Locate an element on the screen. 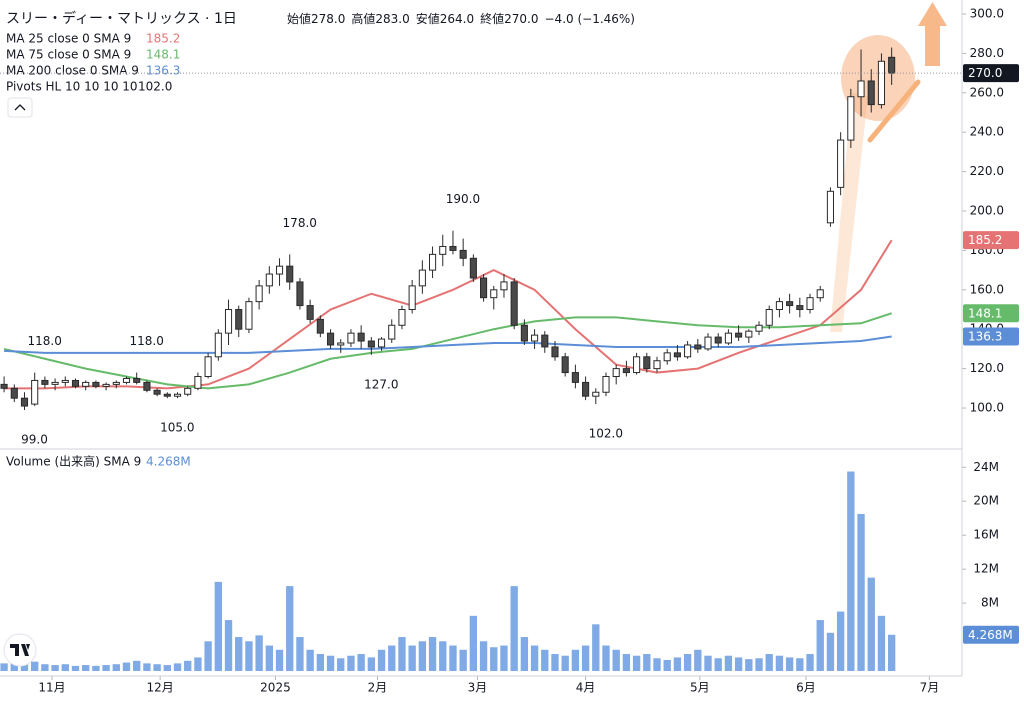  pivot-label: 118.0 is located at coordinates (147, 341).